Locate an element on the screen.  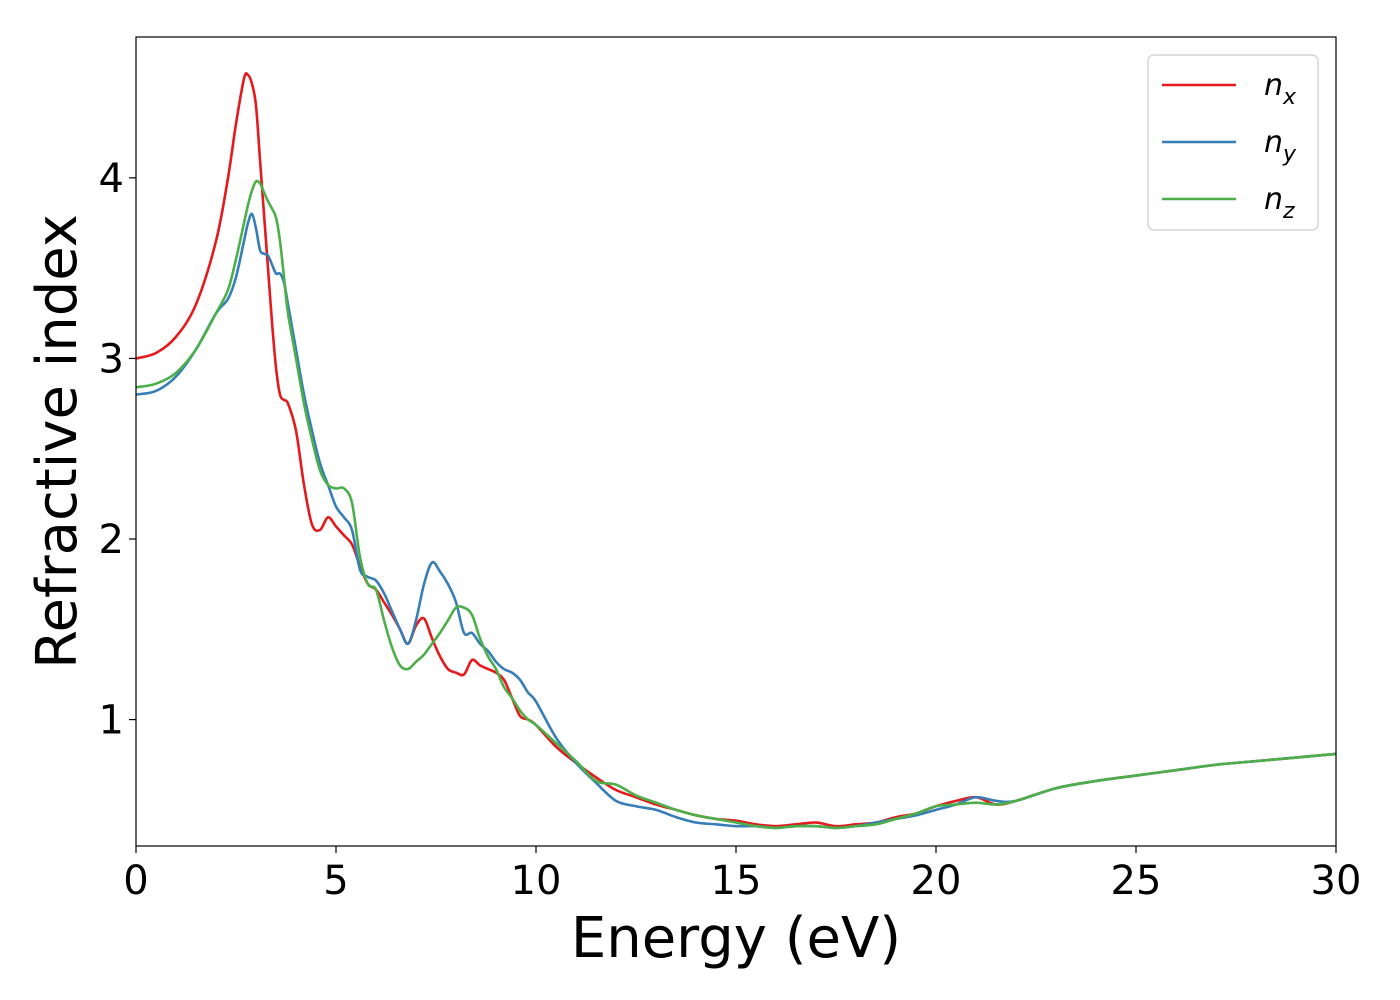
y-axis-ticks: 1 2 3 4 is located at coordinates (117, 450).